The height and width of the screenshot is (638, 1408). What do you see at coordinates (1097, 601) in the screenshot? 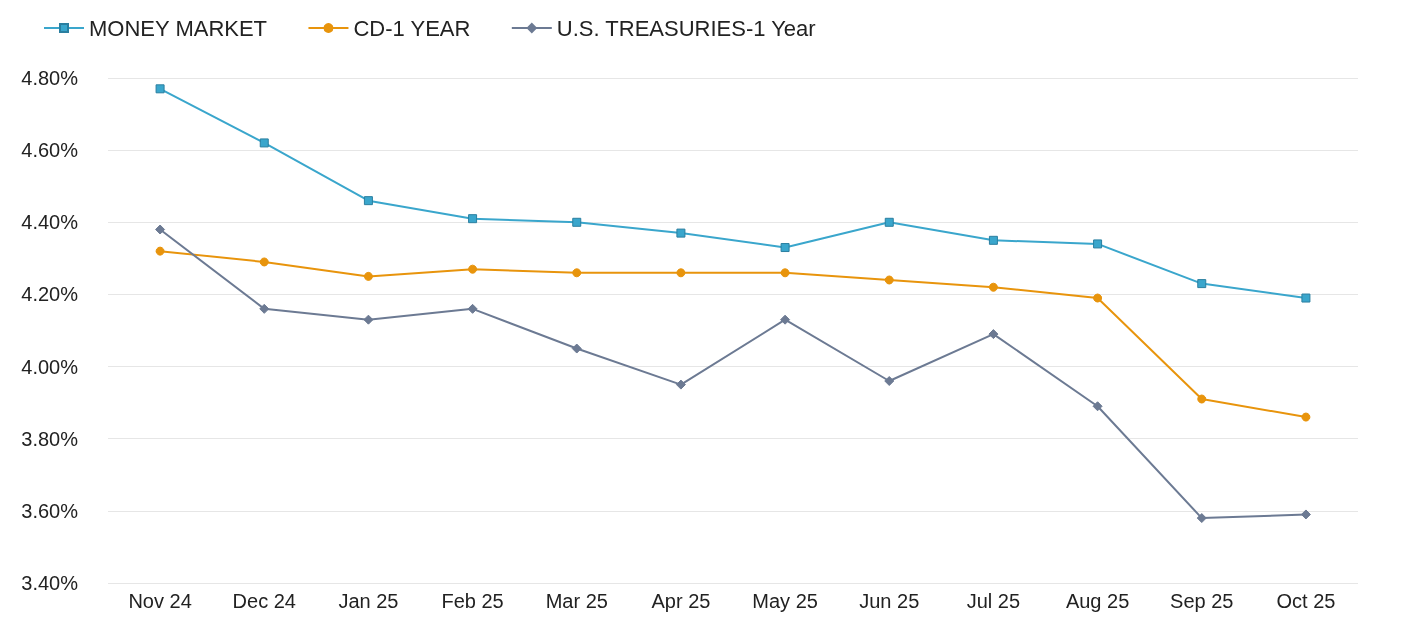
I see `x-tick-label: Aug 25` at bounding box center [1097, 601].